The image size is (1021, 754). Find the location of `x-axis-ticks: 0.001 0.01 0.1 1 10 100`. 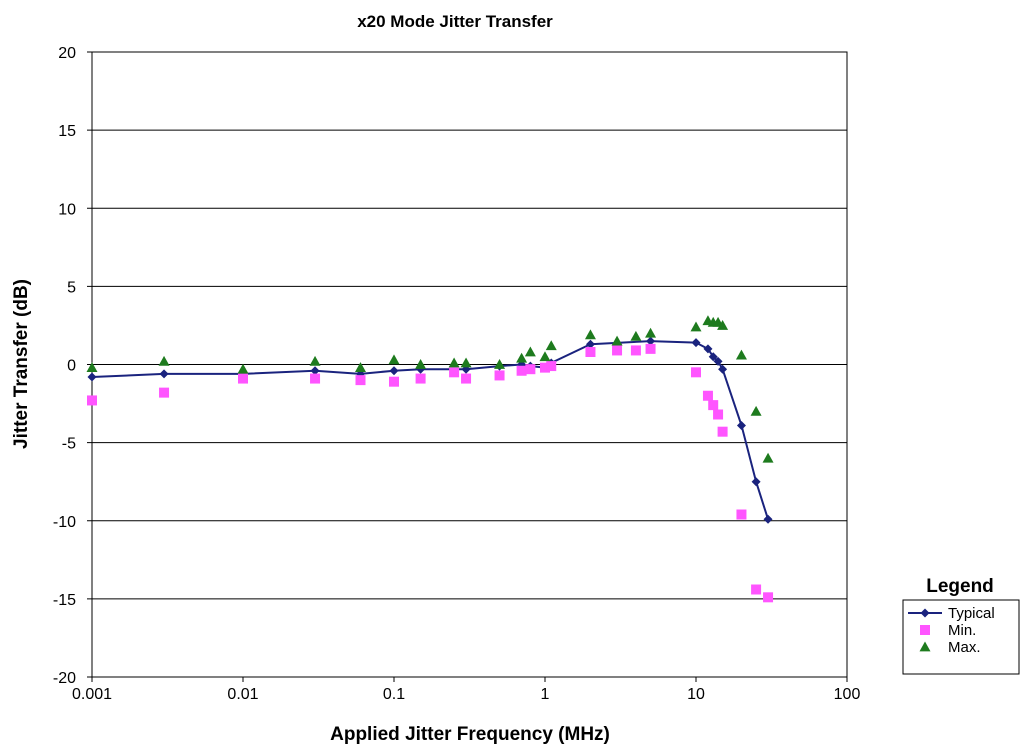

x-axis-ticks: 0.001 0.01 0.1 1 10 100 is located at coordinates (466, 690).